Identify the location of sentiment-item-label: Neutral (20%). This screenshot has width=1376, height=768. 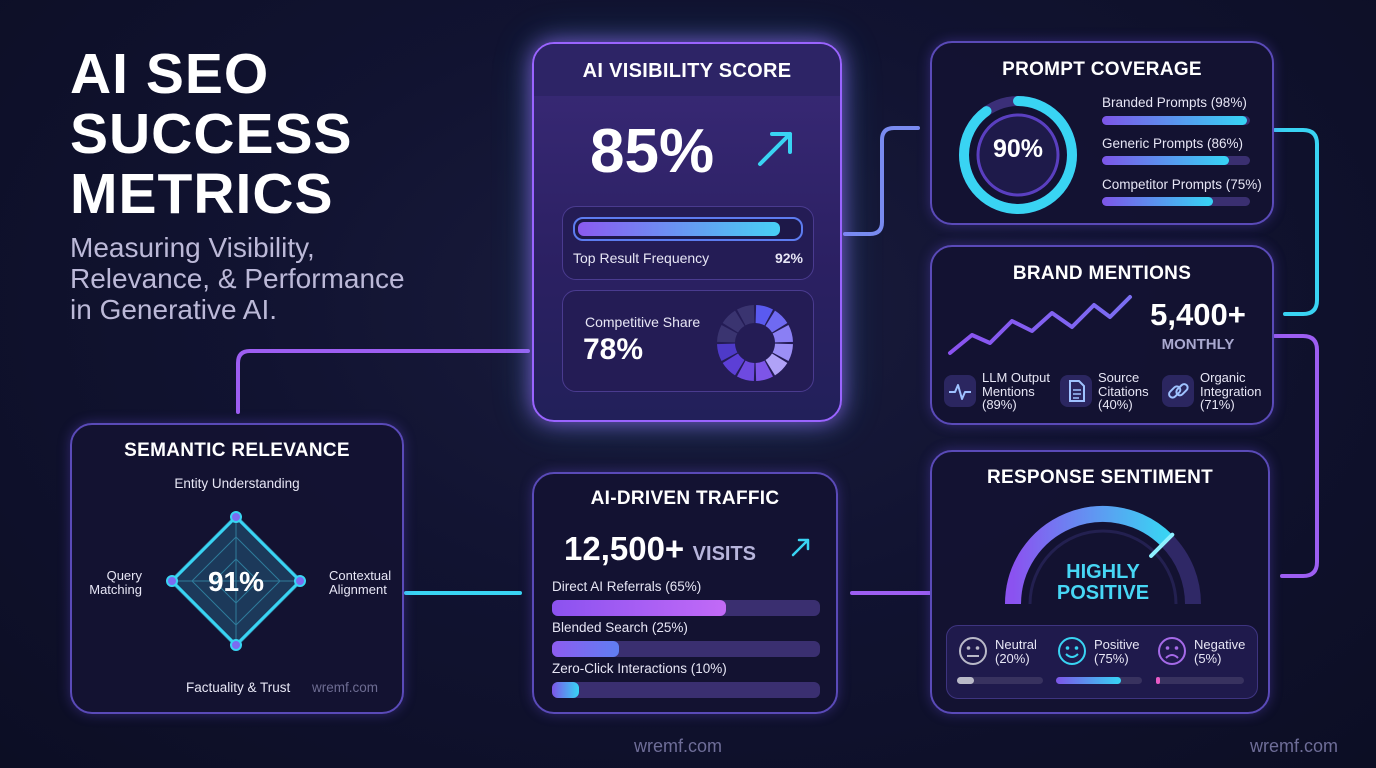
(1016, 651).